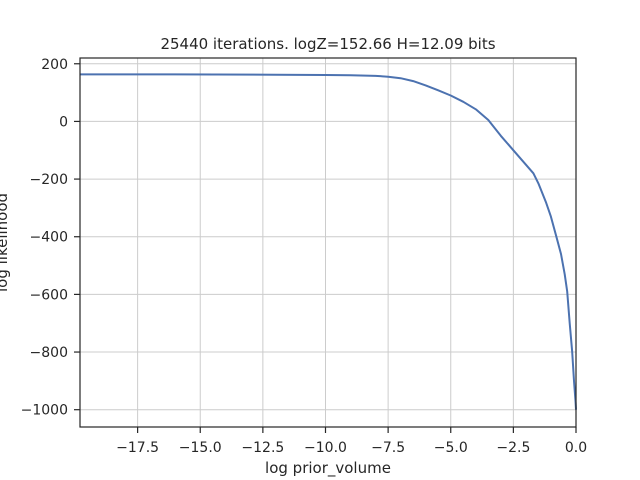  I want to click on x-tick-label: 0.0, so click(576, 448).